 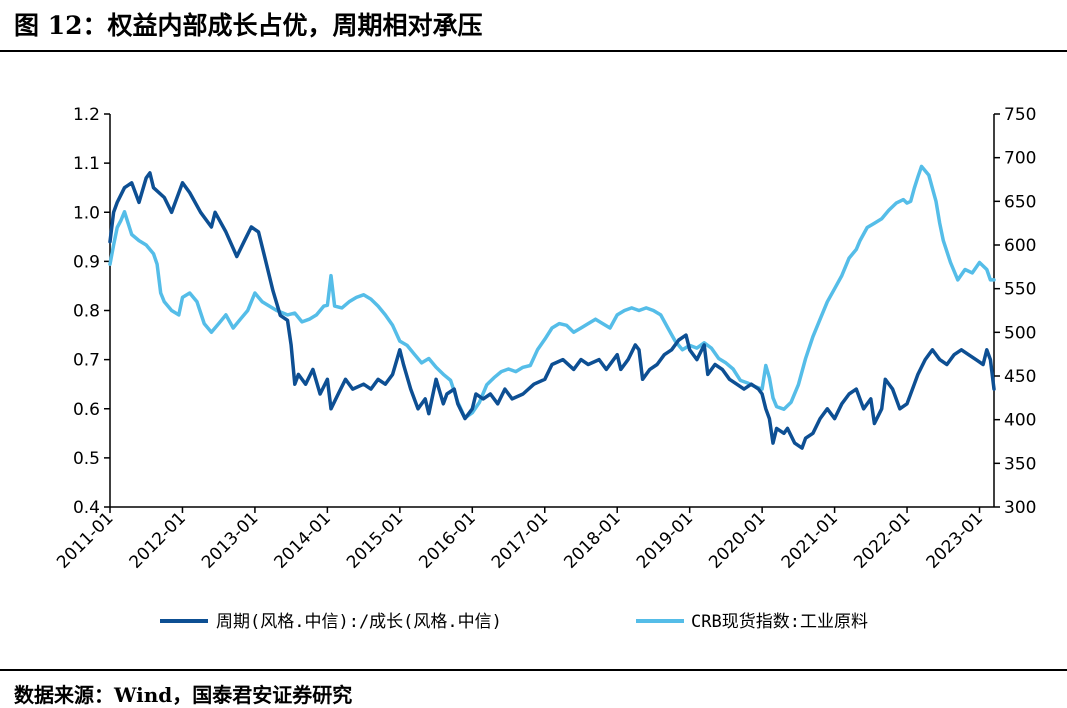 What do you see at coordinates (1020, 202) in the screenshot?
I see `right-tick-label: 650` at bounding box center [1020, 202].